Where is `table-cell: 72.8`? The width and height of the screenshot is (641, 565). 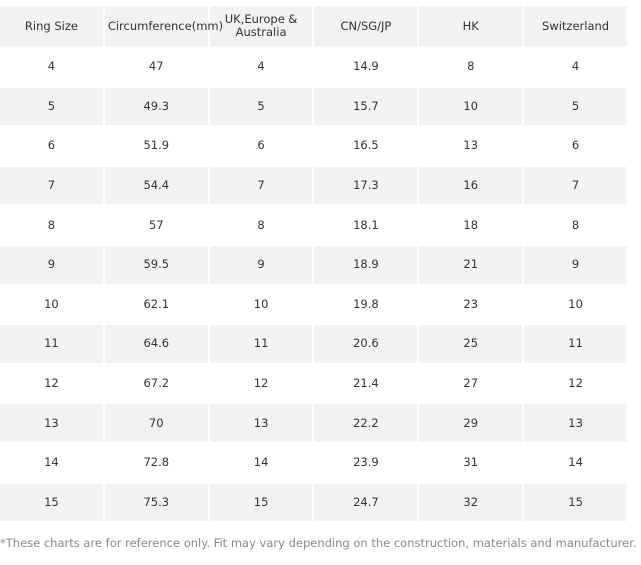 table-cell: 72.8 is located at coordinates (156, 462).